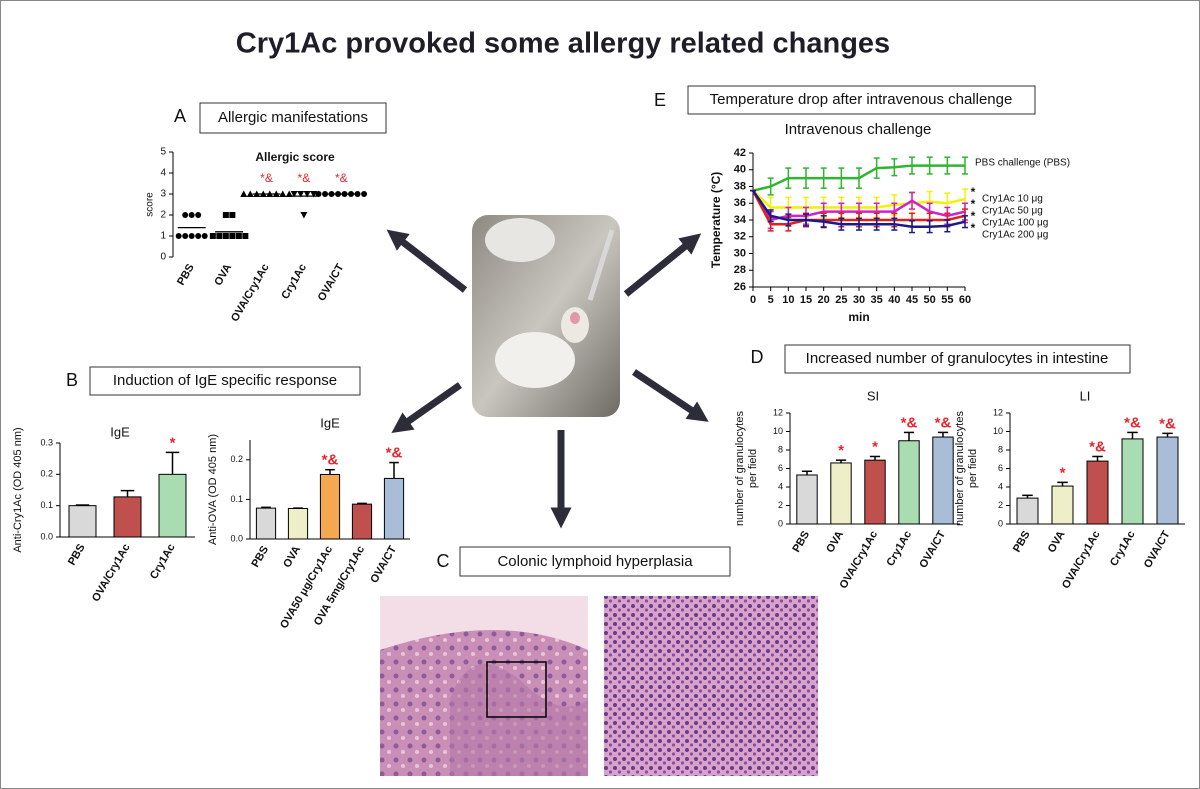 This screenshot has height=789, width=1200. Describe the element at coordinates (740, 253) in the screenshot. I see `y-tick-label: 30` at that location.